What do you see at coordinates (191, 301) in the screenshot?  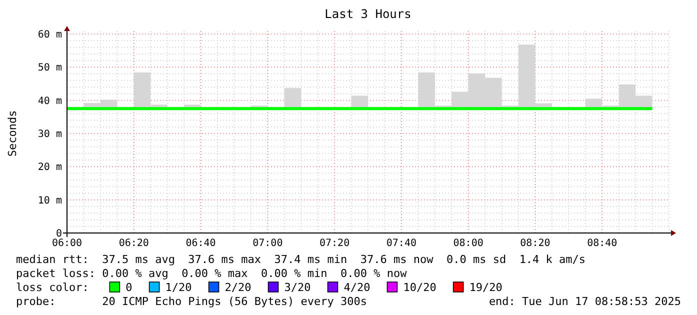 I see `text: probe: 20 ICMP Echo Pings (56 Bytes) every 300s` at bounding box center [191, 301].